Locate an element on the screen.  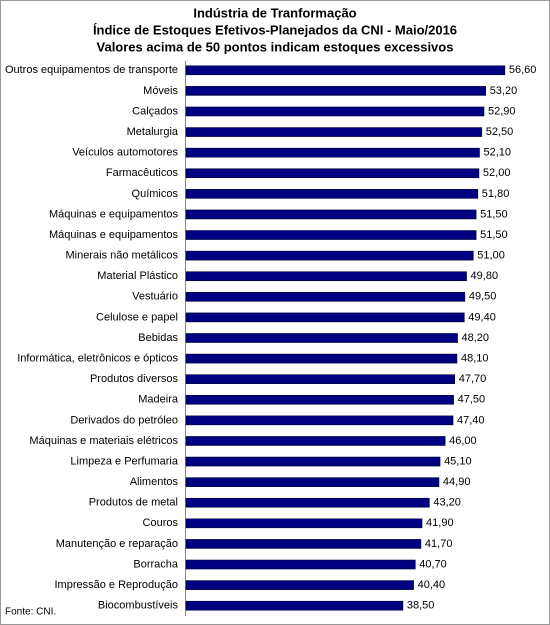
y-tick-label: Bebidas is located at coordinates (158, 338).